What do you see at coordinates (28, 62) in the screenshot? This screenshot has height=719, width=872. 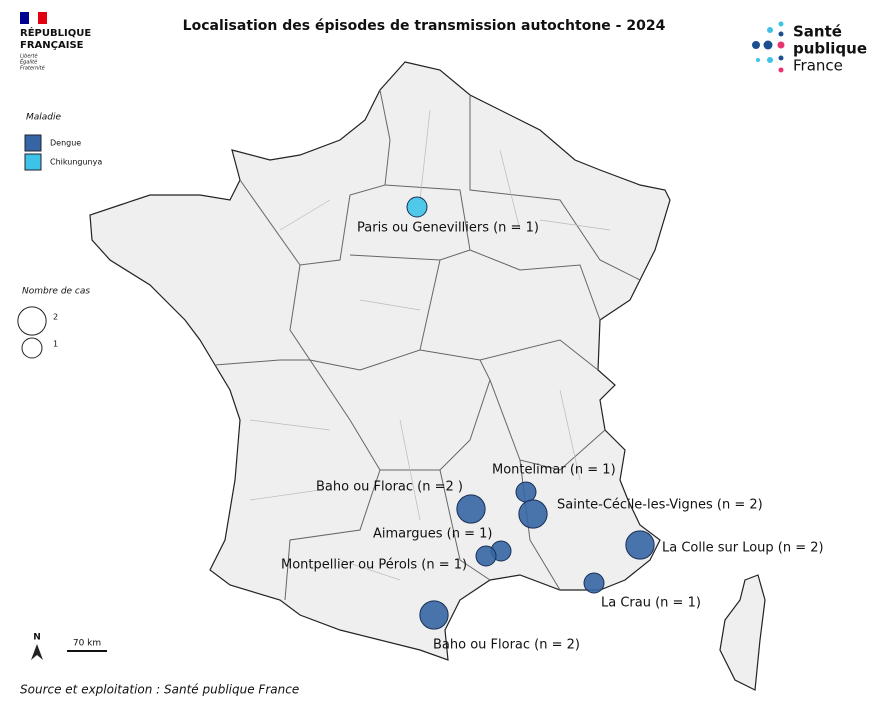 I see `motto: Égalité` at bounding box center [28, 62].